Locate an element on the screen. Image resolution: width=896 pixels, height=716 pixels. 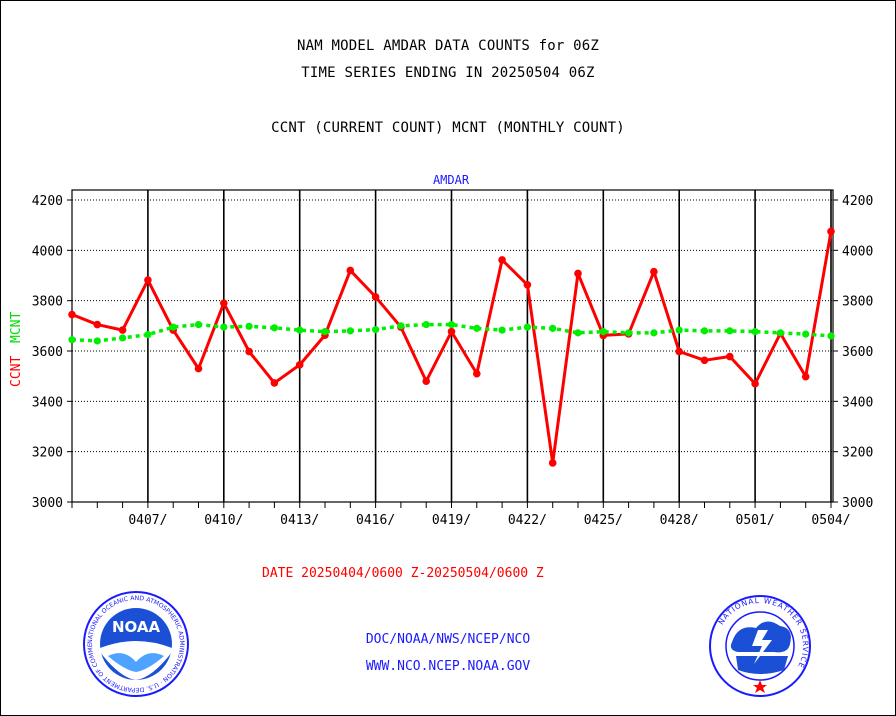
y-tick-label-right: 3800 is located at coordinates (857, 302).